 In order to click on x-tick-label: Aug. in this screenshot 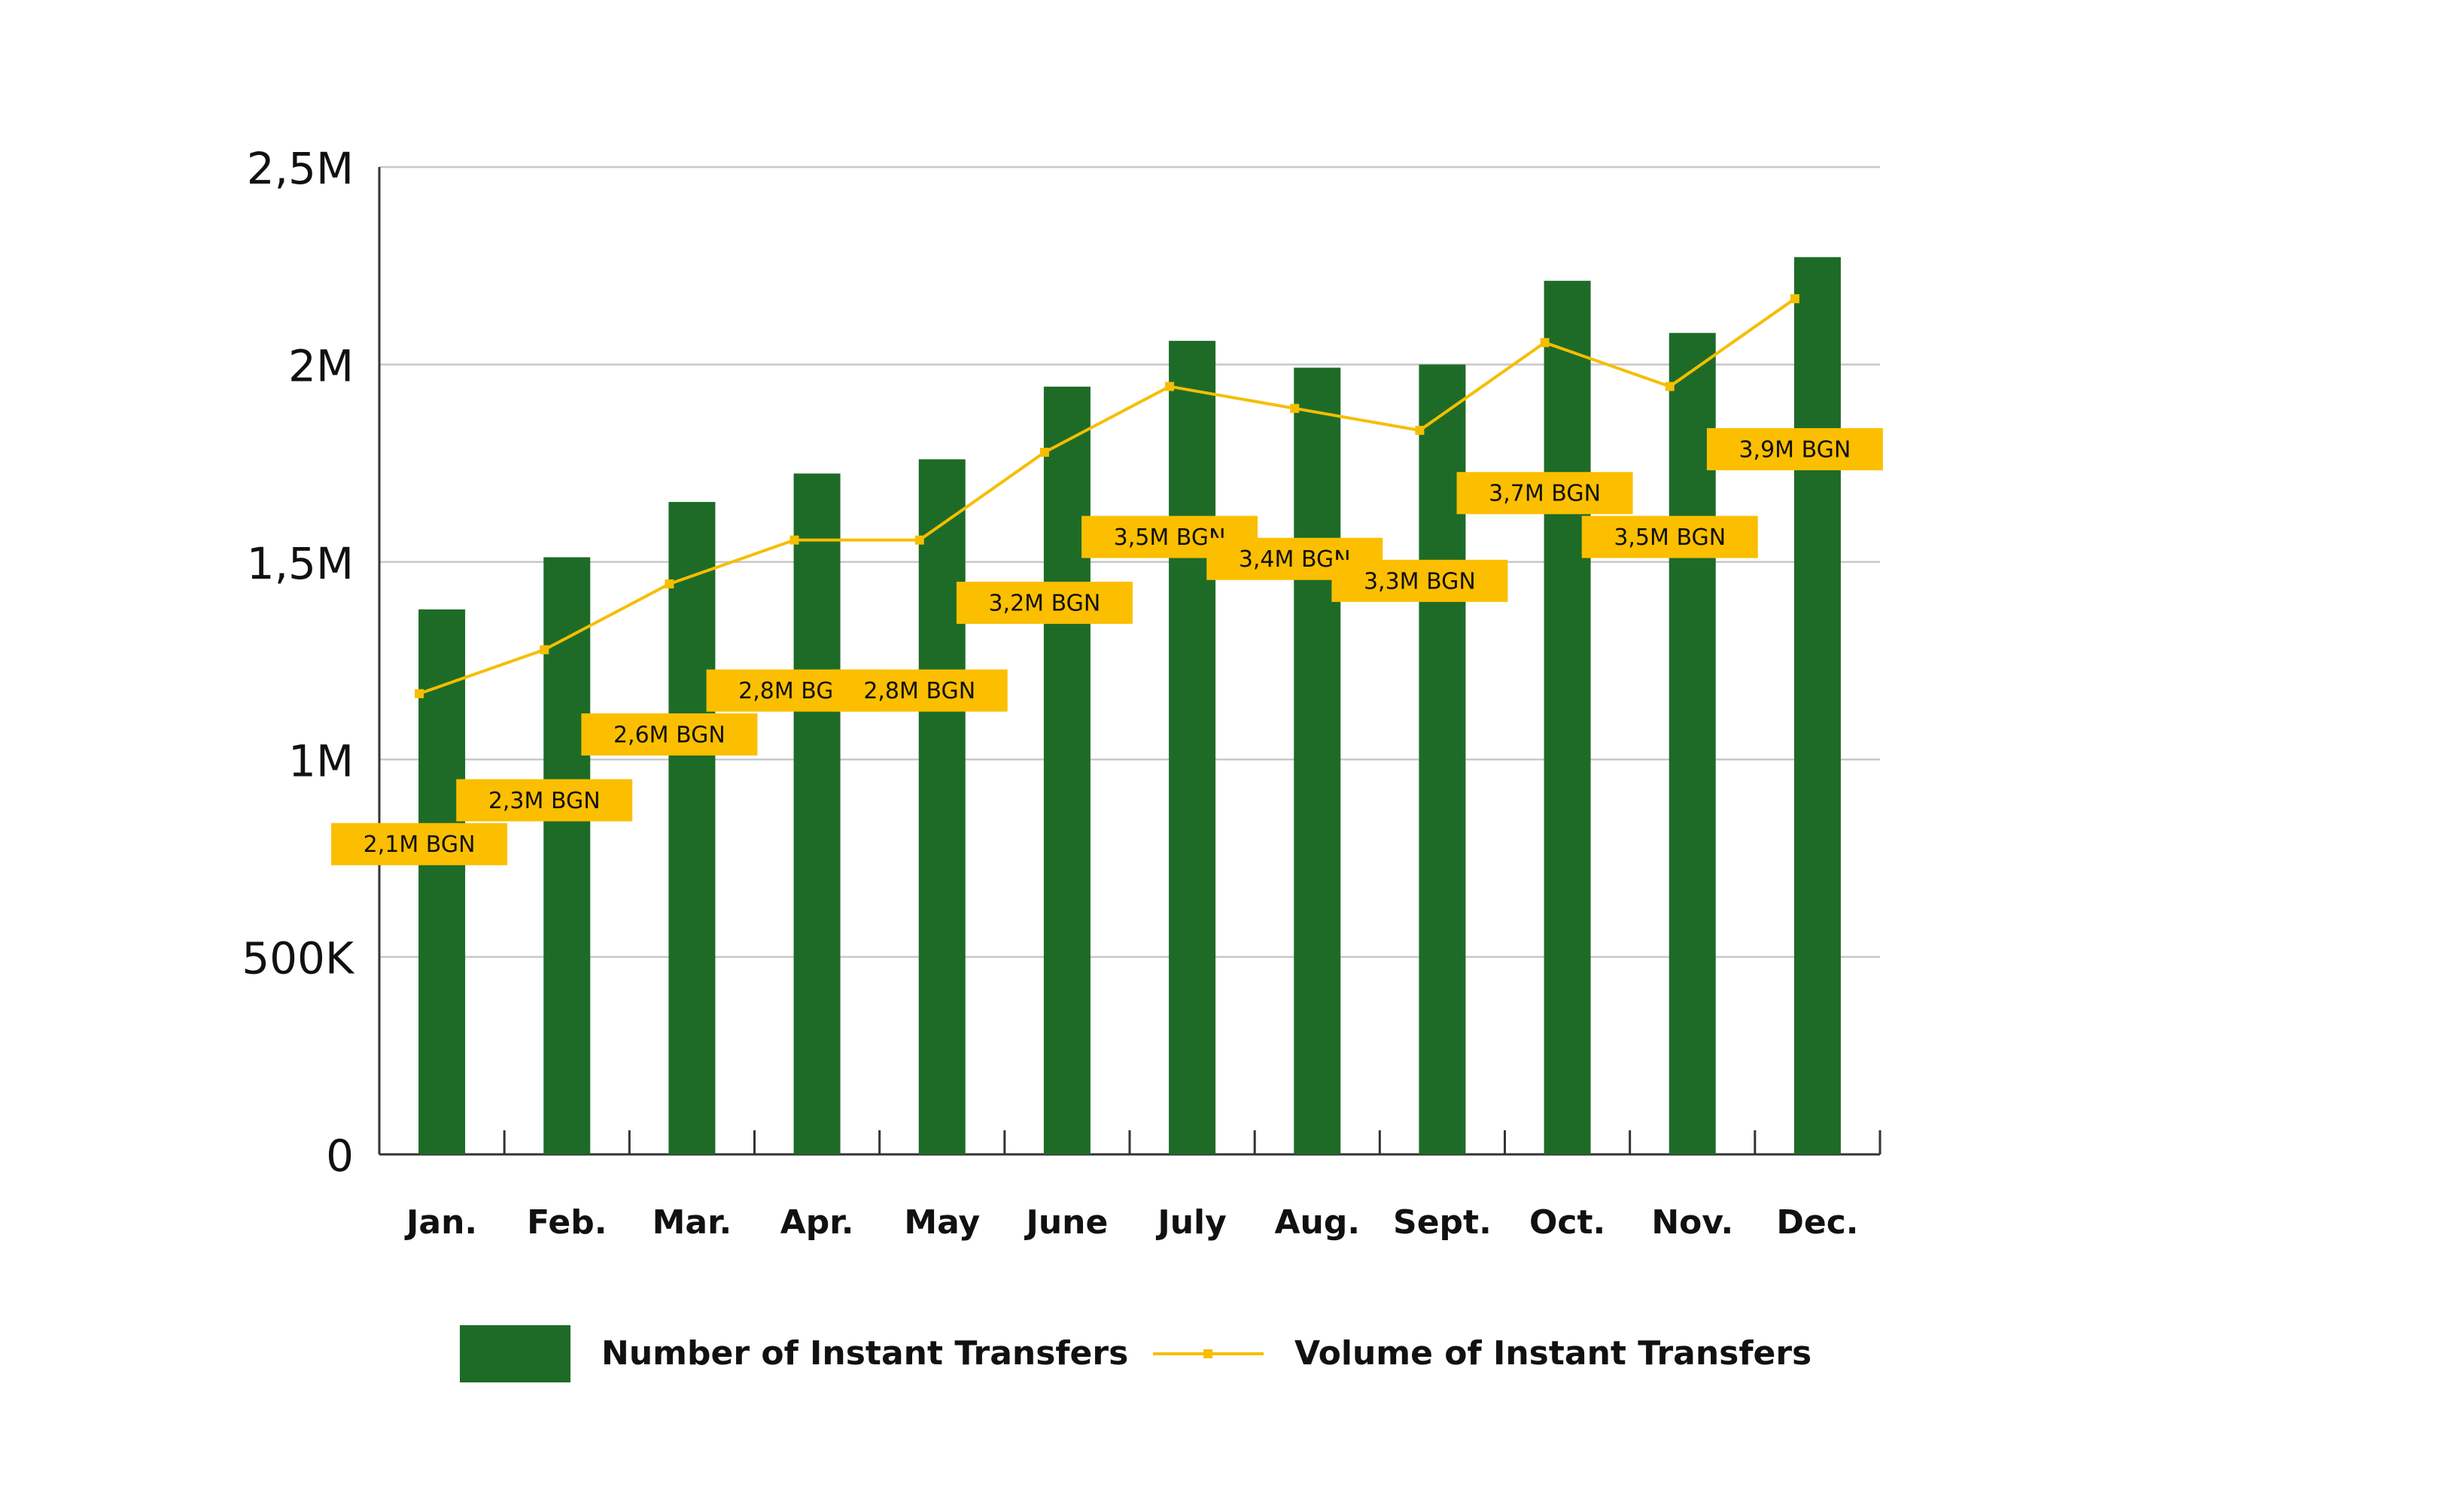, I will do `click(1317, 1222)`.